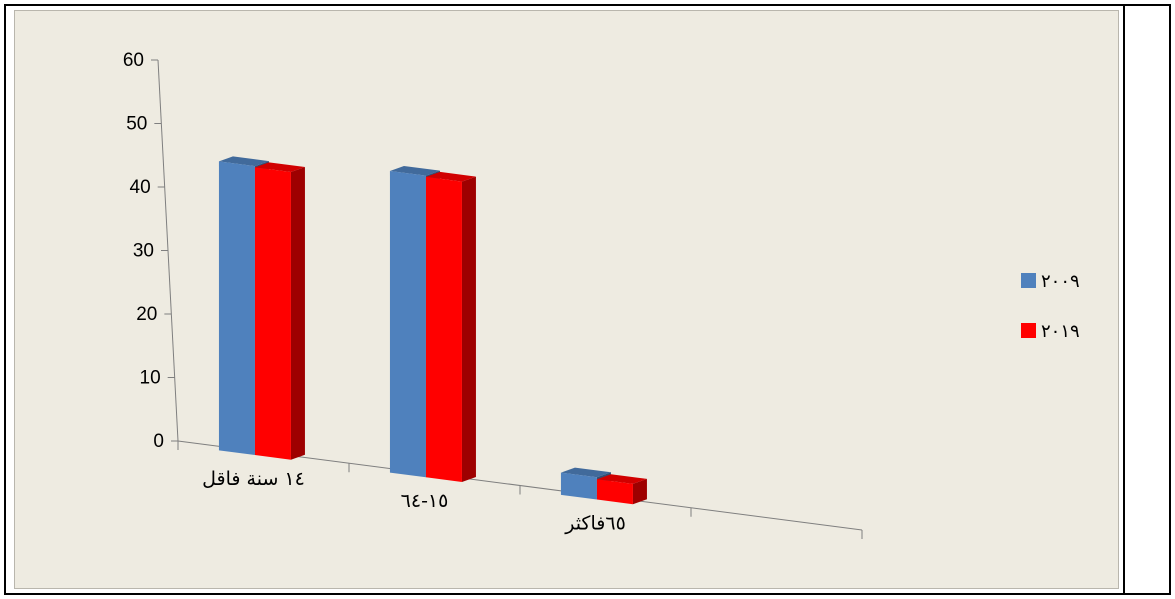 The height and width of the screenshot is (599, 1175). What do you see at coordinates (425, 501) in the screenshot?
I see `category-label: ١٥-٦٤` at bounding box center [425, 501].